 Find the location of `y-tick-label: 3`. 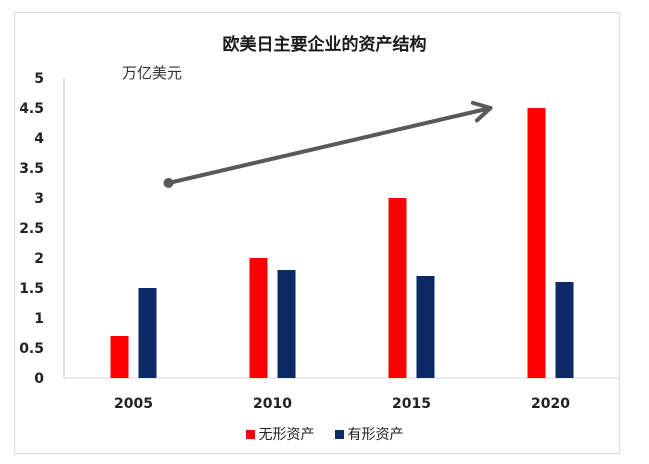

y-tick-label: 3 is located at coordinates (39, 199).